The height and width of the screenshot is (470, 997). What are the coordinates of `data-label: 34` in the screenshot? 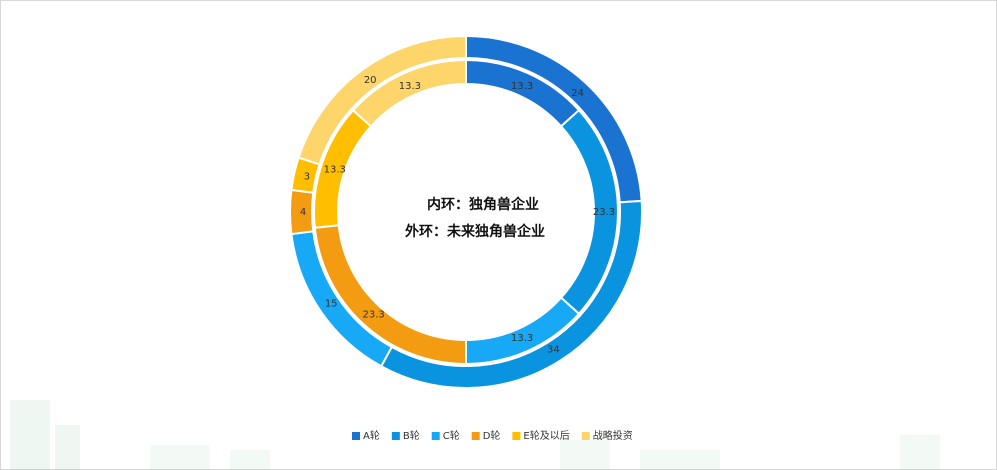 It's located at (553, 350).